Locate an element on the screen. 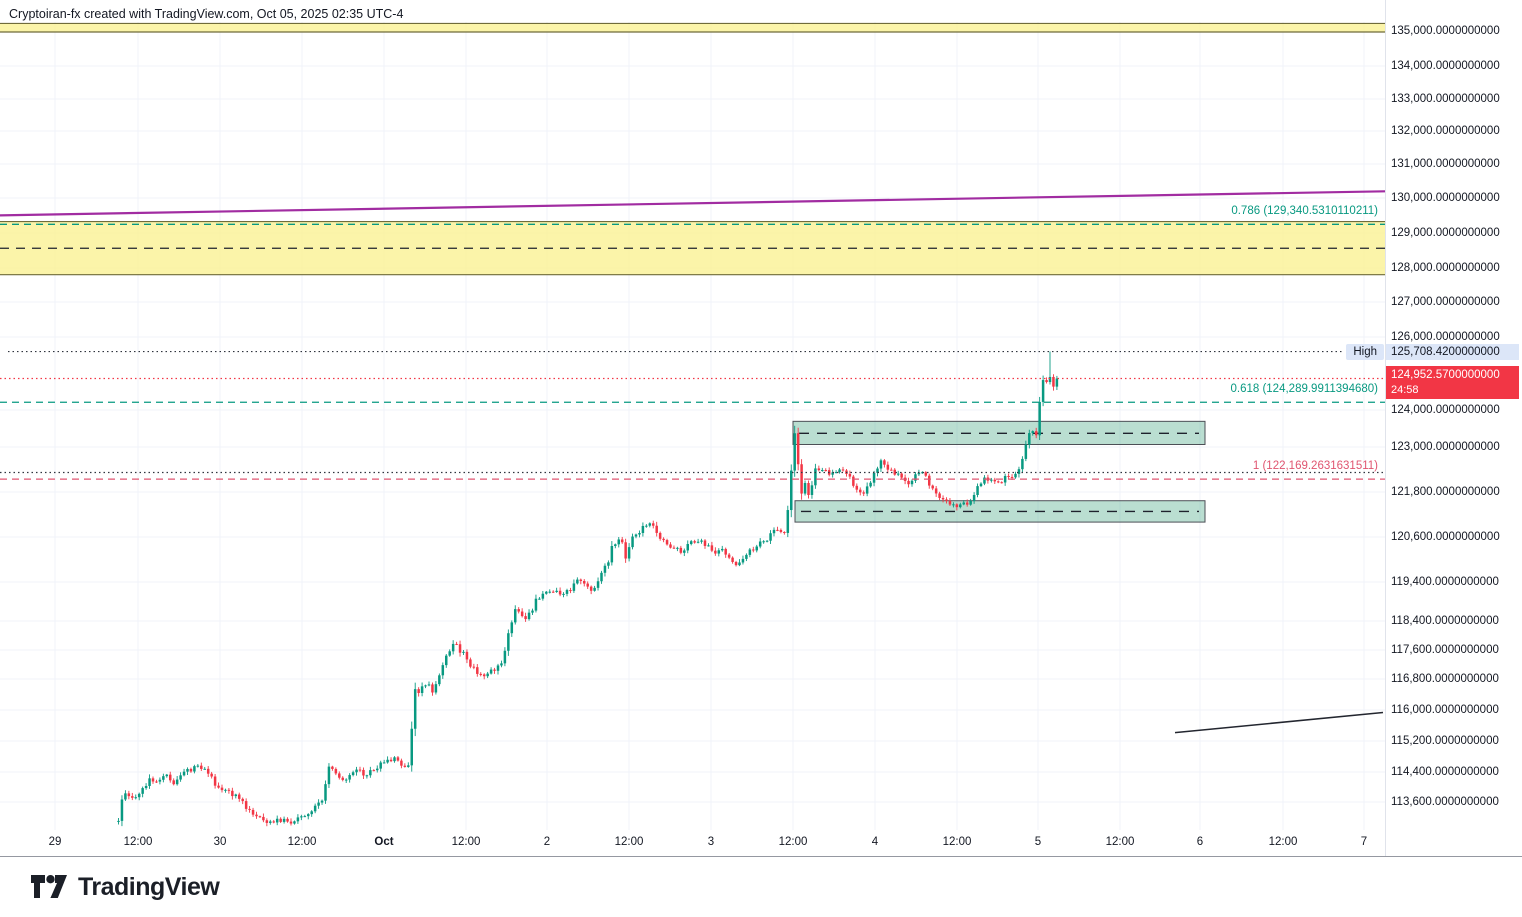  price-axis-label: 126,000.0000000000 is located at coordinates (1445, 337).